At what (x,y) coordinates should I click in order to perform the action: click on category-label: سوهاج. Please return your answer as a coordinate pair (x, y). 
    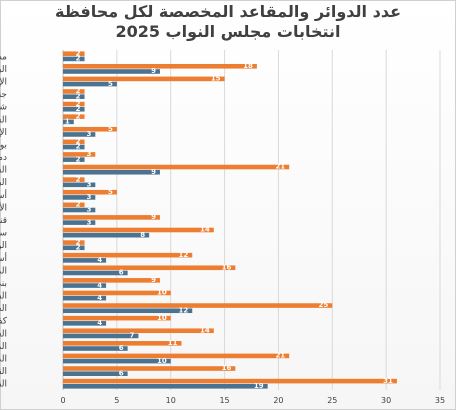
    Looking at the image, I should click on (3, 234).